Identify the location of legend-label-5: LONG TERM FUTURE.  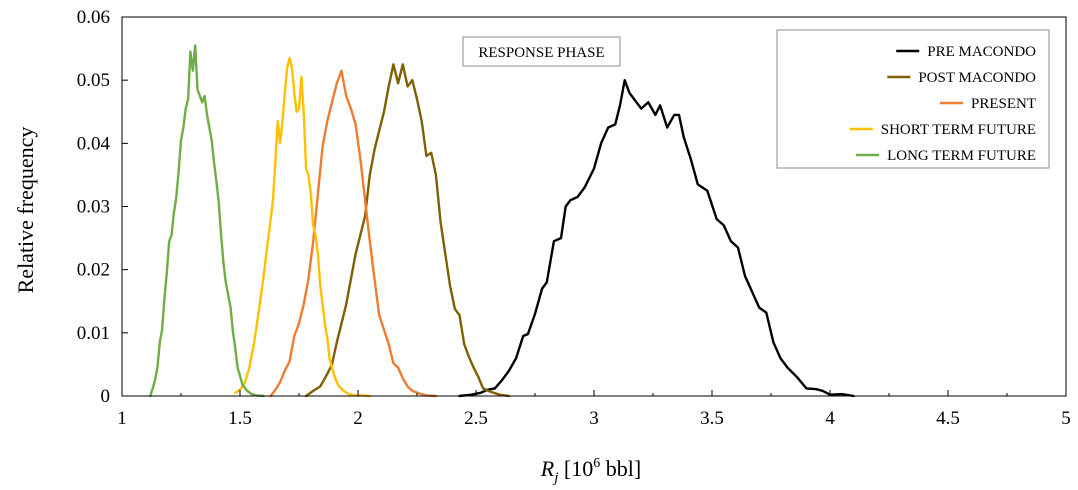
(961, 156).